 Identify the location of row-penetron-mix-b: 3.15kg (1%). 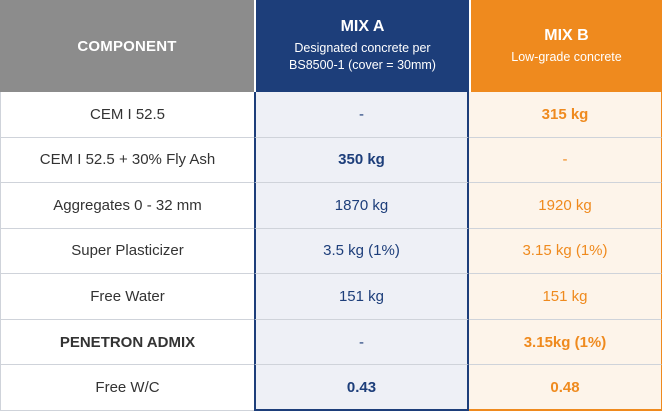
(565, 342).